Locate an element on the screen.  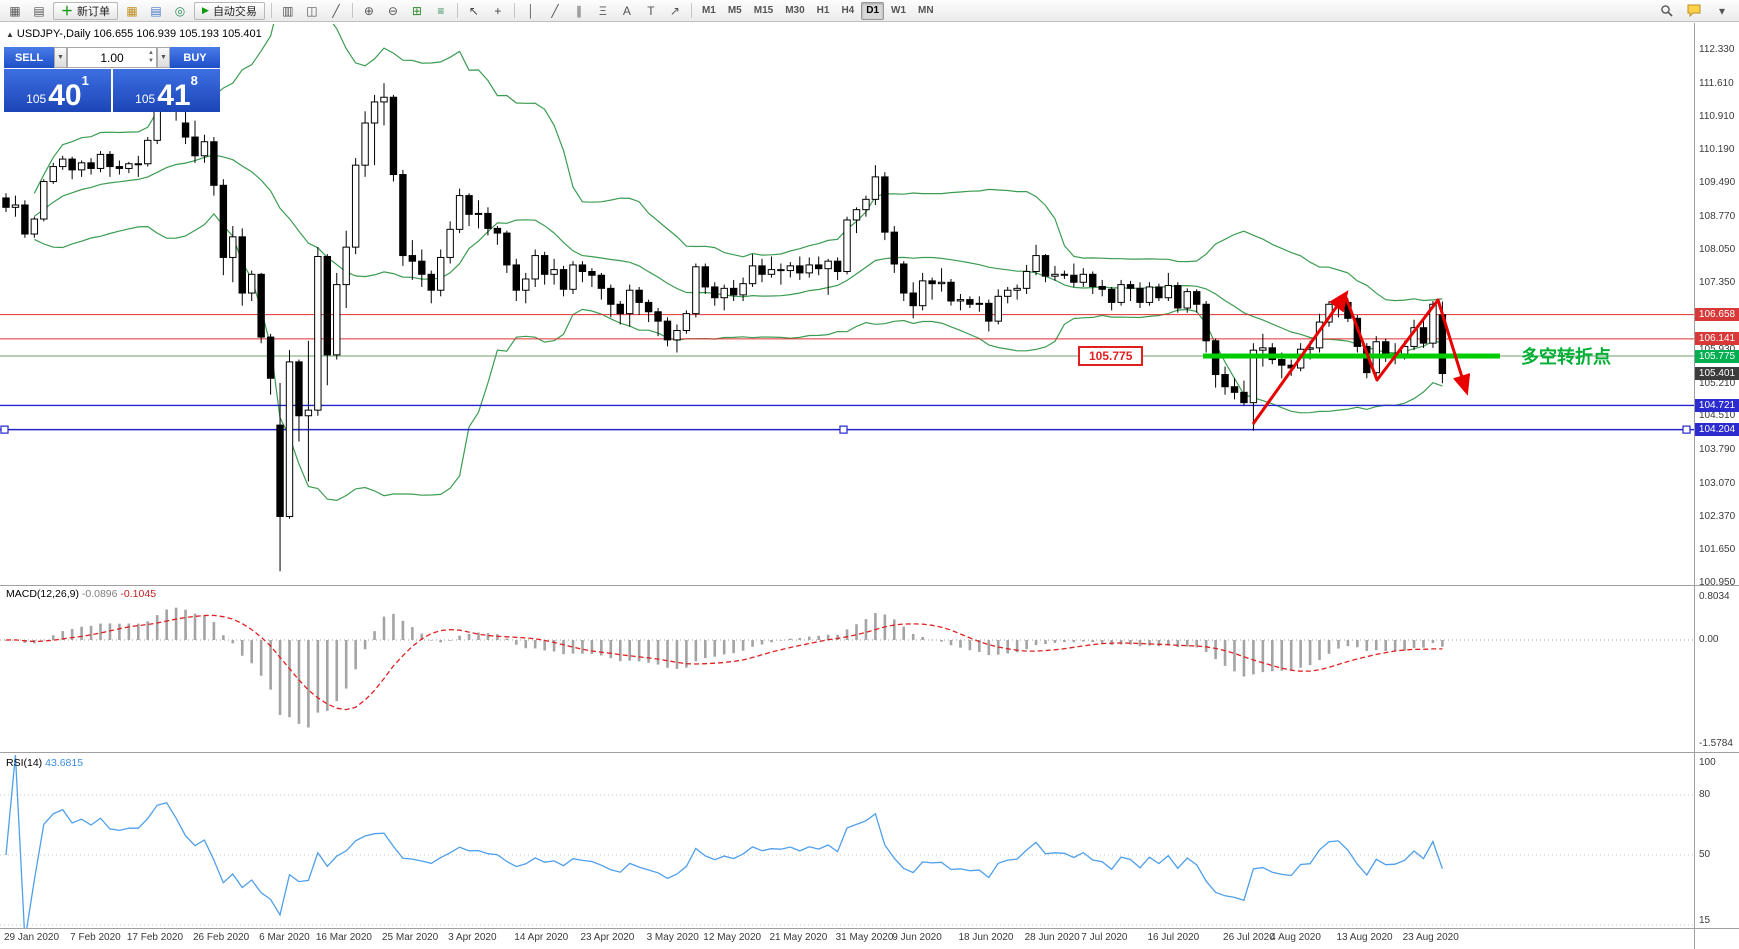
timeframe-w1-button: W1 is located at coordinates (899, 10).